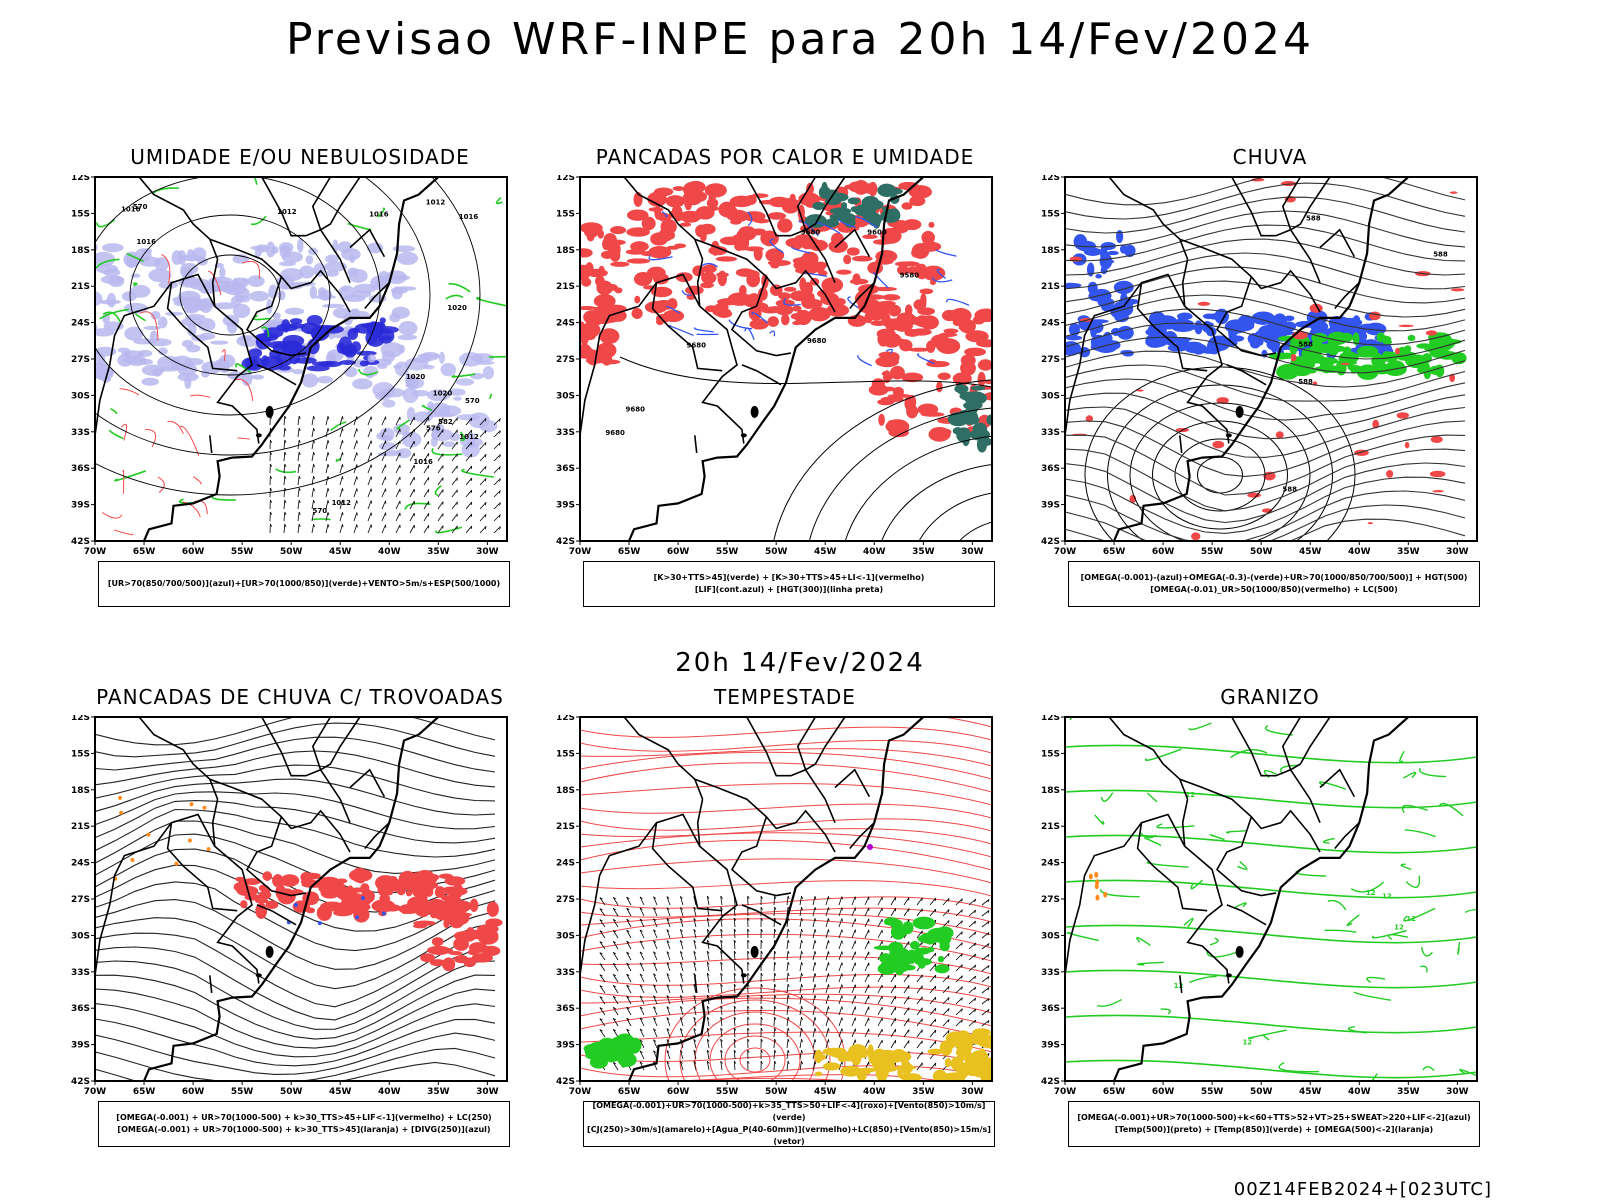 This screenshot has width=1600, height=1200. I want to click on lifted-index-contour, so click(816, 275).